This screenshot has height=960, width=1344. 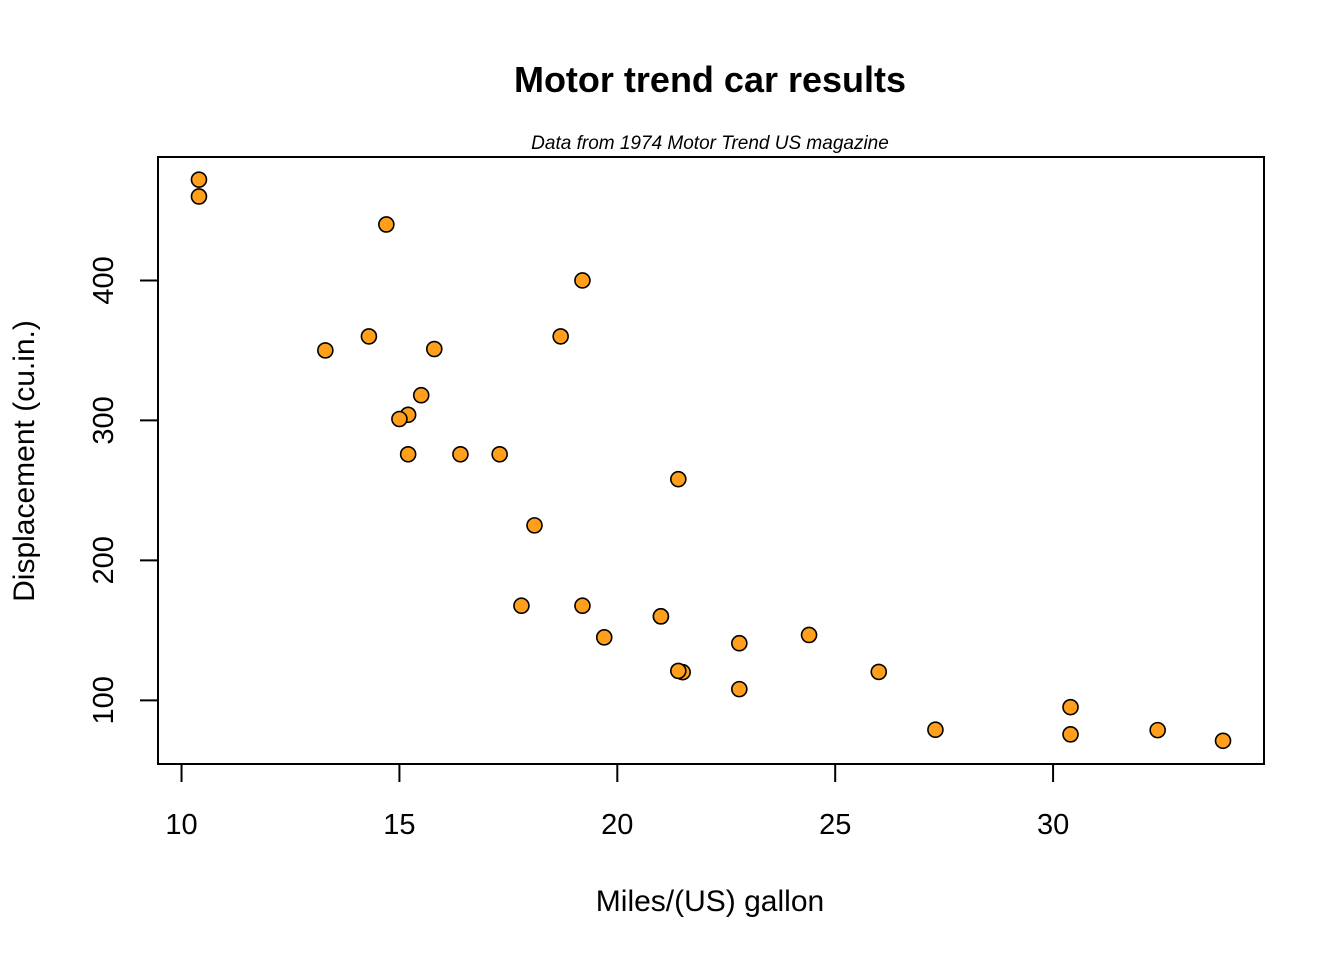 What do you see at coordinates (123, 490) in the screenshot?
I see `y-axis-ticks: 100 200 300 400` at bounding box center [123, 490].